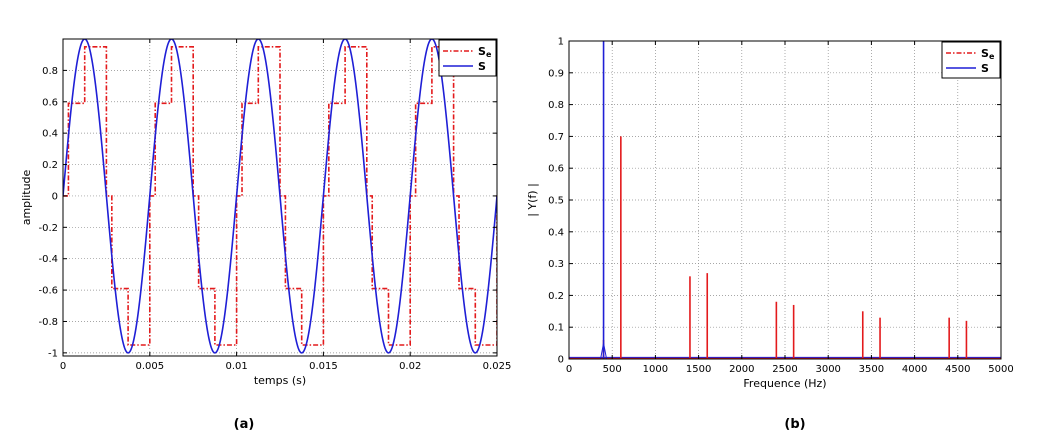 Image resolution: width=1040 pixels, height=440 pixels. I want to click on chart-b-y-tick-label: 0, so click(561, 360).